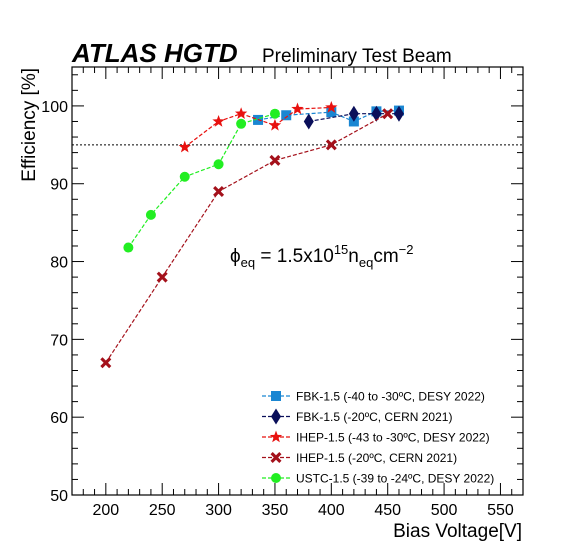  Describe the element at coordinates (54, 107) in the screenshot. I see `y-tick-label: 100` at that location.